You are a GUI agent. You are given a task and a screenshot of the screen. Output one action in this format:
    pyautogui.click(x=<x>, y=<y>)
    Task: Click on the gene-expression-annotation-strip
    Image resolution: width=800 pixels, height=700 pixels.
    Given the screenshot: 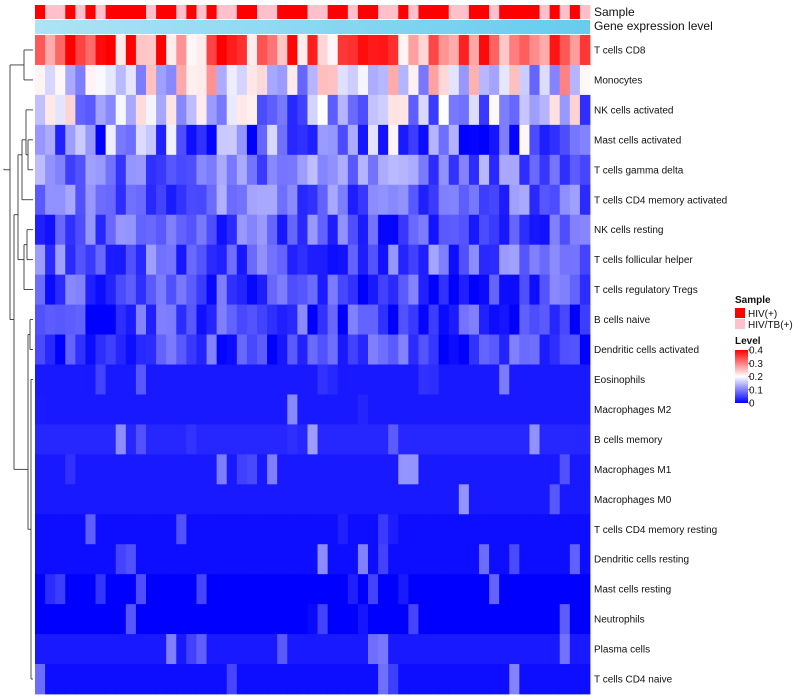 What is the action you would take?
    pyautogui.click(x=312, y=27)
    